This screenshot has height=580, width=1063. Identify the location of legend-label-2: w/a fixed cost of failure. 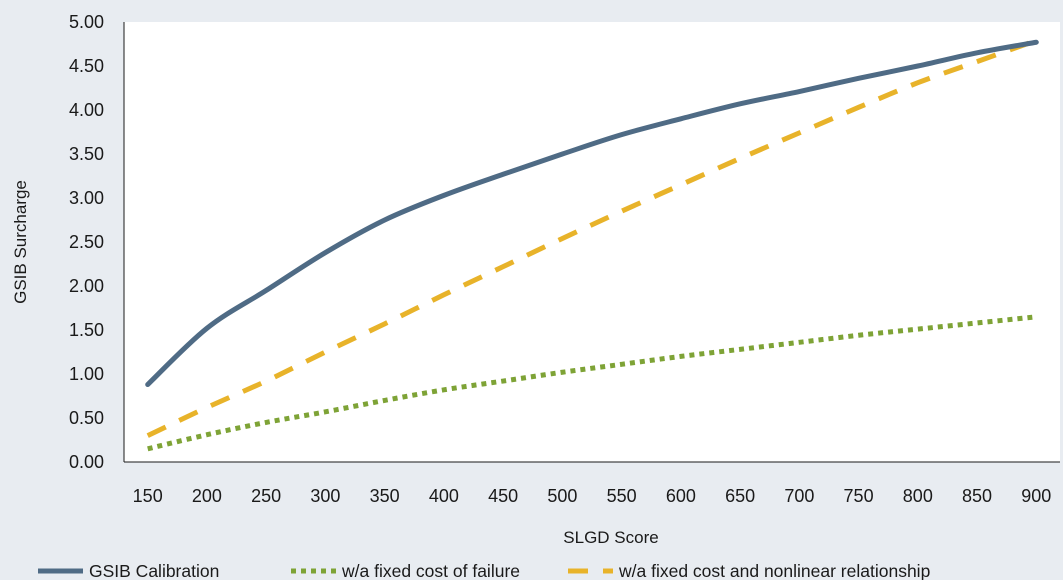
(430, 570).